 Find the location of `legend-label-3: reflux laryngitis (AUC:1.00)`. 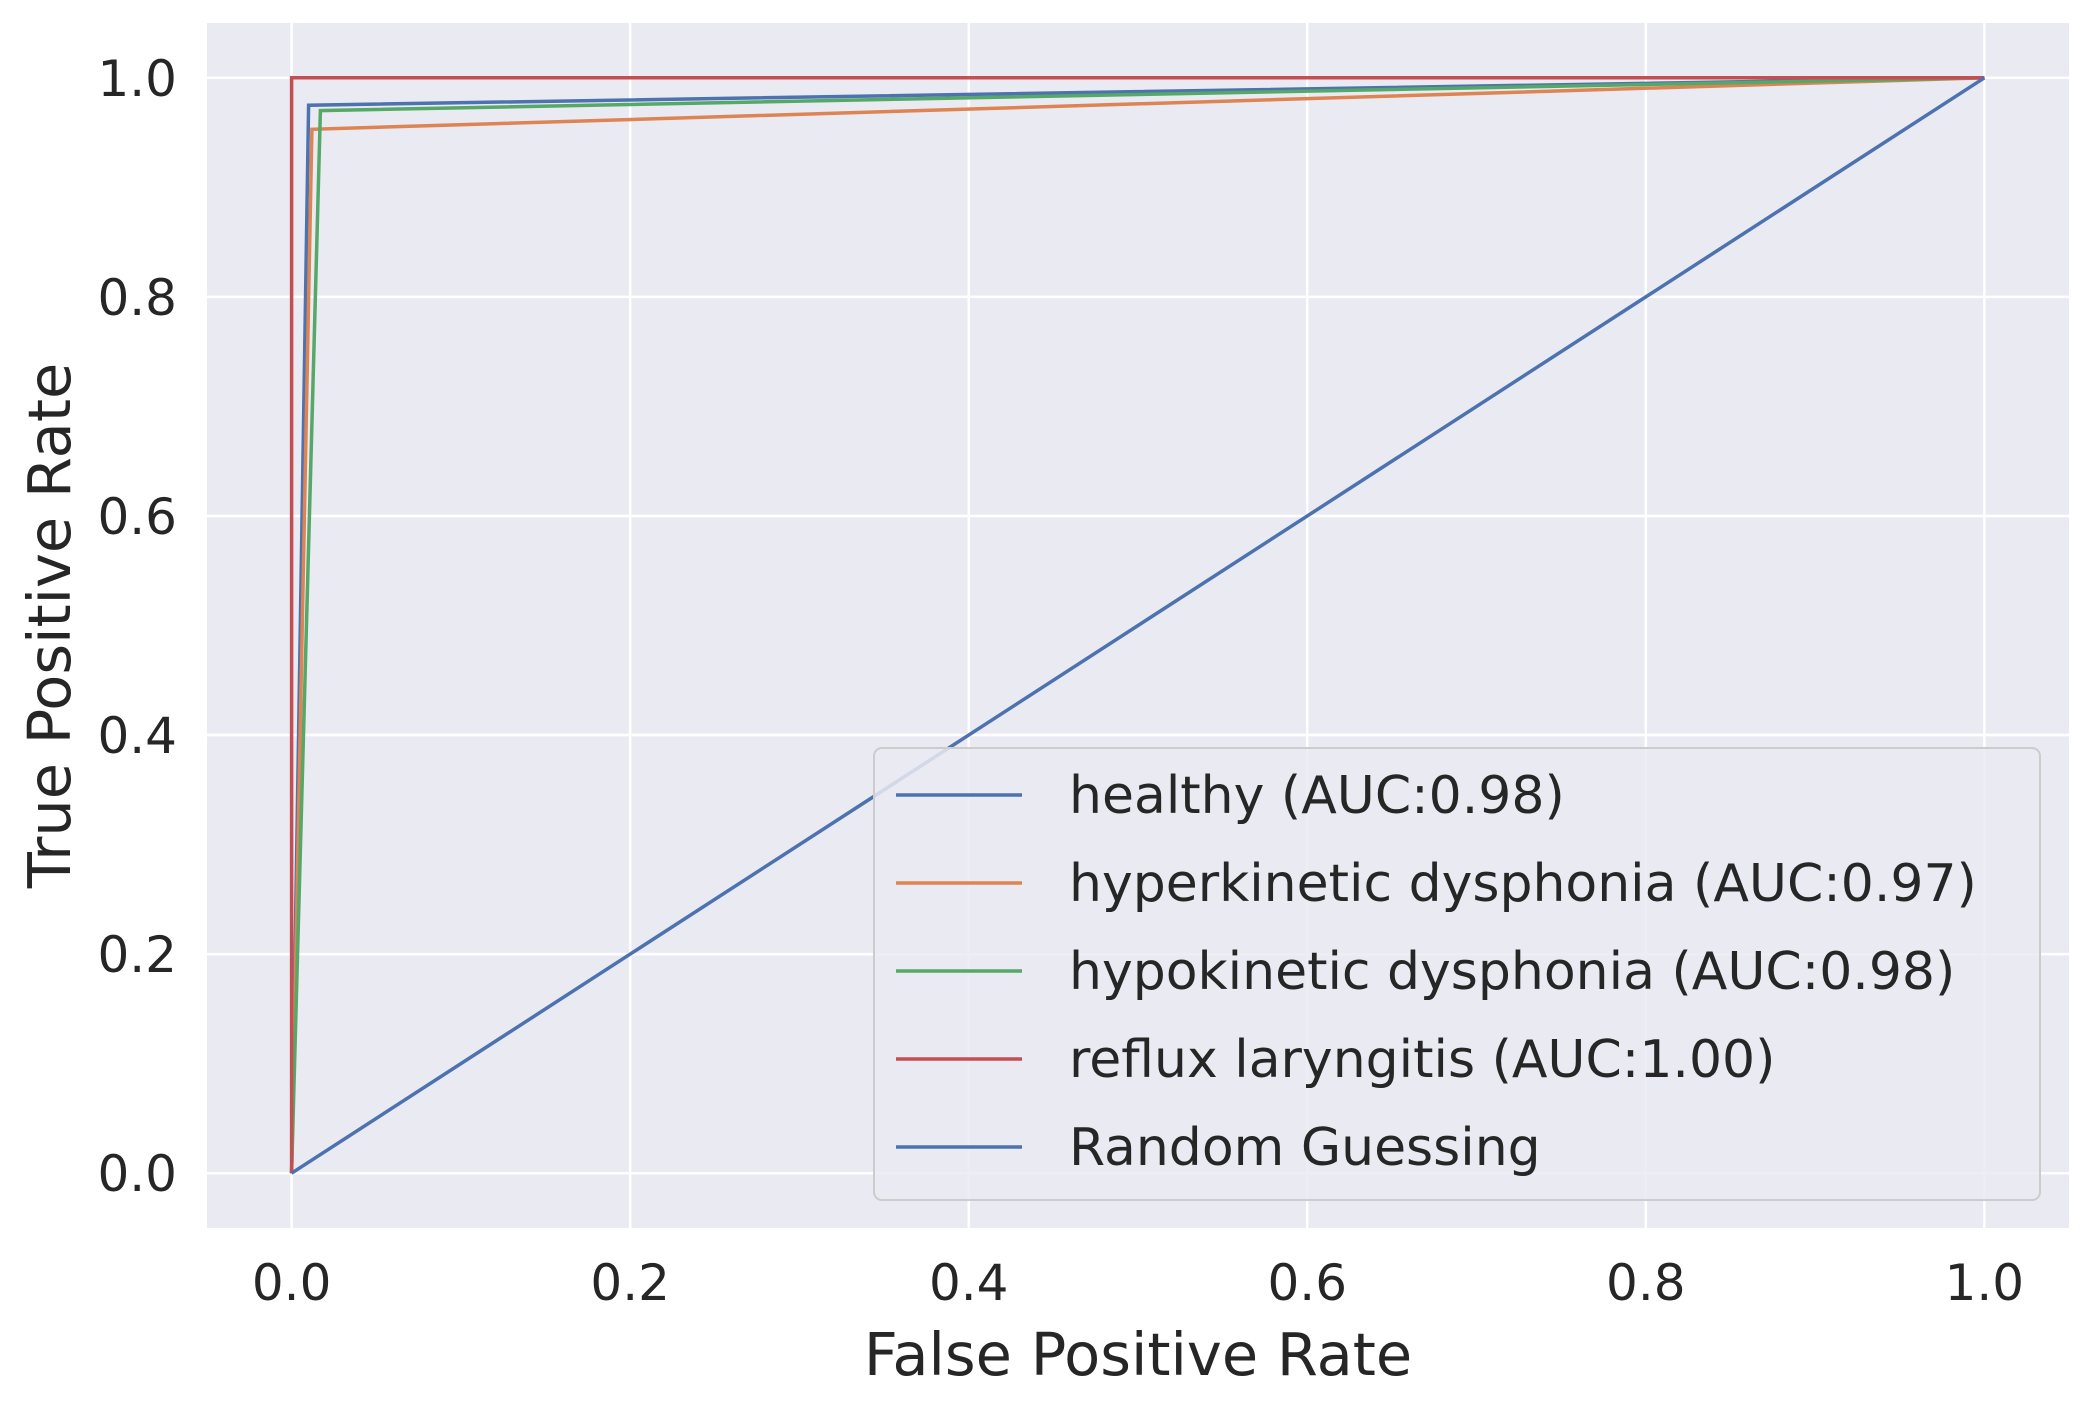

legend-label-3: reflux laryngitis (AUC:1.00) is located at coordinates (1422, 1060).